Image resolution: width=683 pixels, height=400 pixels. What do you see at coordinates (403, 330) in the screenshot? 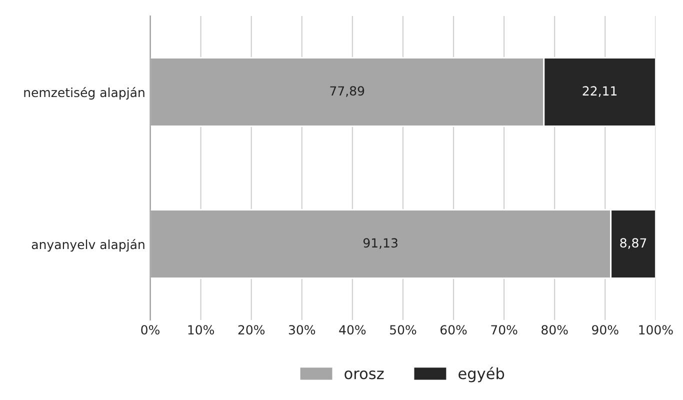
I see `x-tick-label: 50%` at bounding box center [403, 330].